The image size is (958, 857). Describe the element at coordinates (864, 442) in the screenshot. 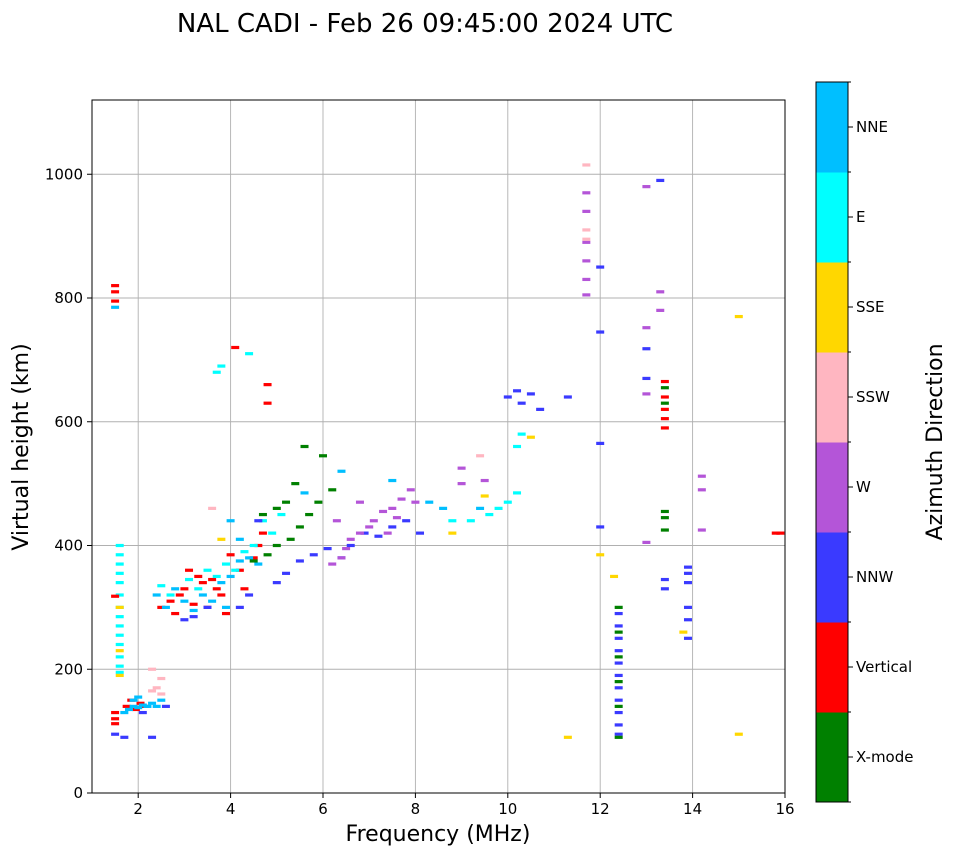

I see `colorbar: X-mode Vertical NNW W SSW SSE E NNE` at that location.